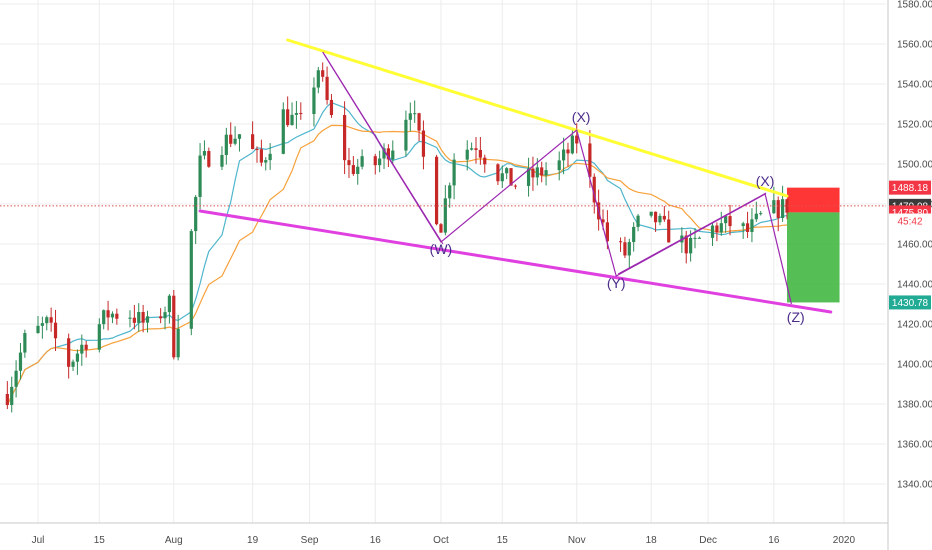  I want to click on price-badge-text: 45:42, so click(909, 222).